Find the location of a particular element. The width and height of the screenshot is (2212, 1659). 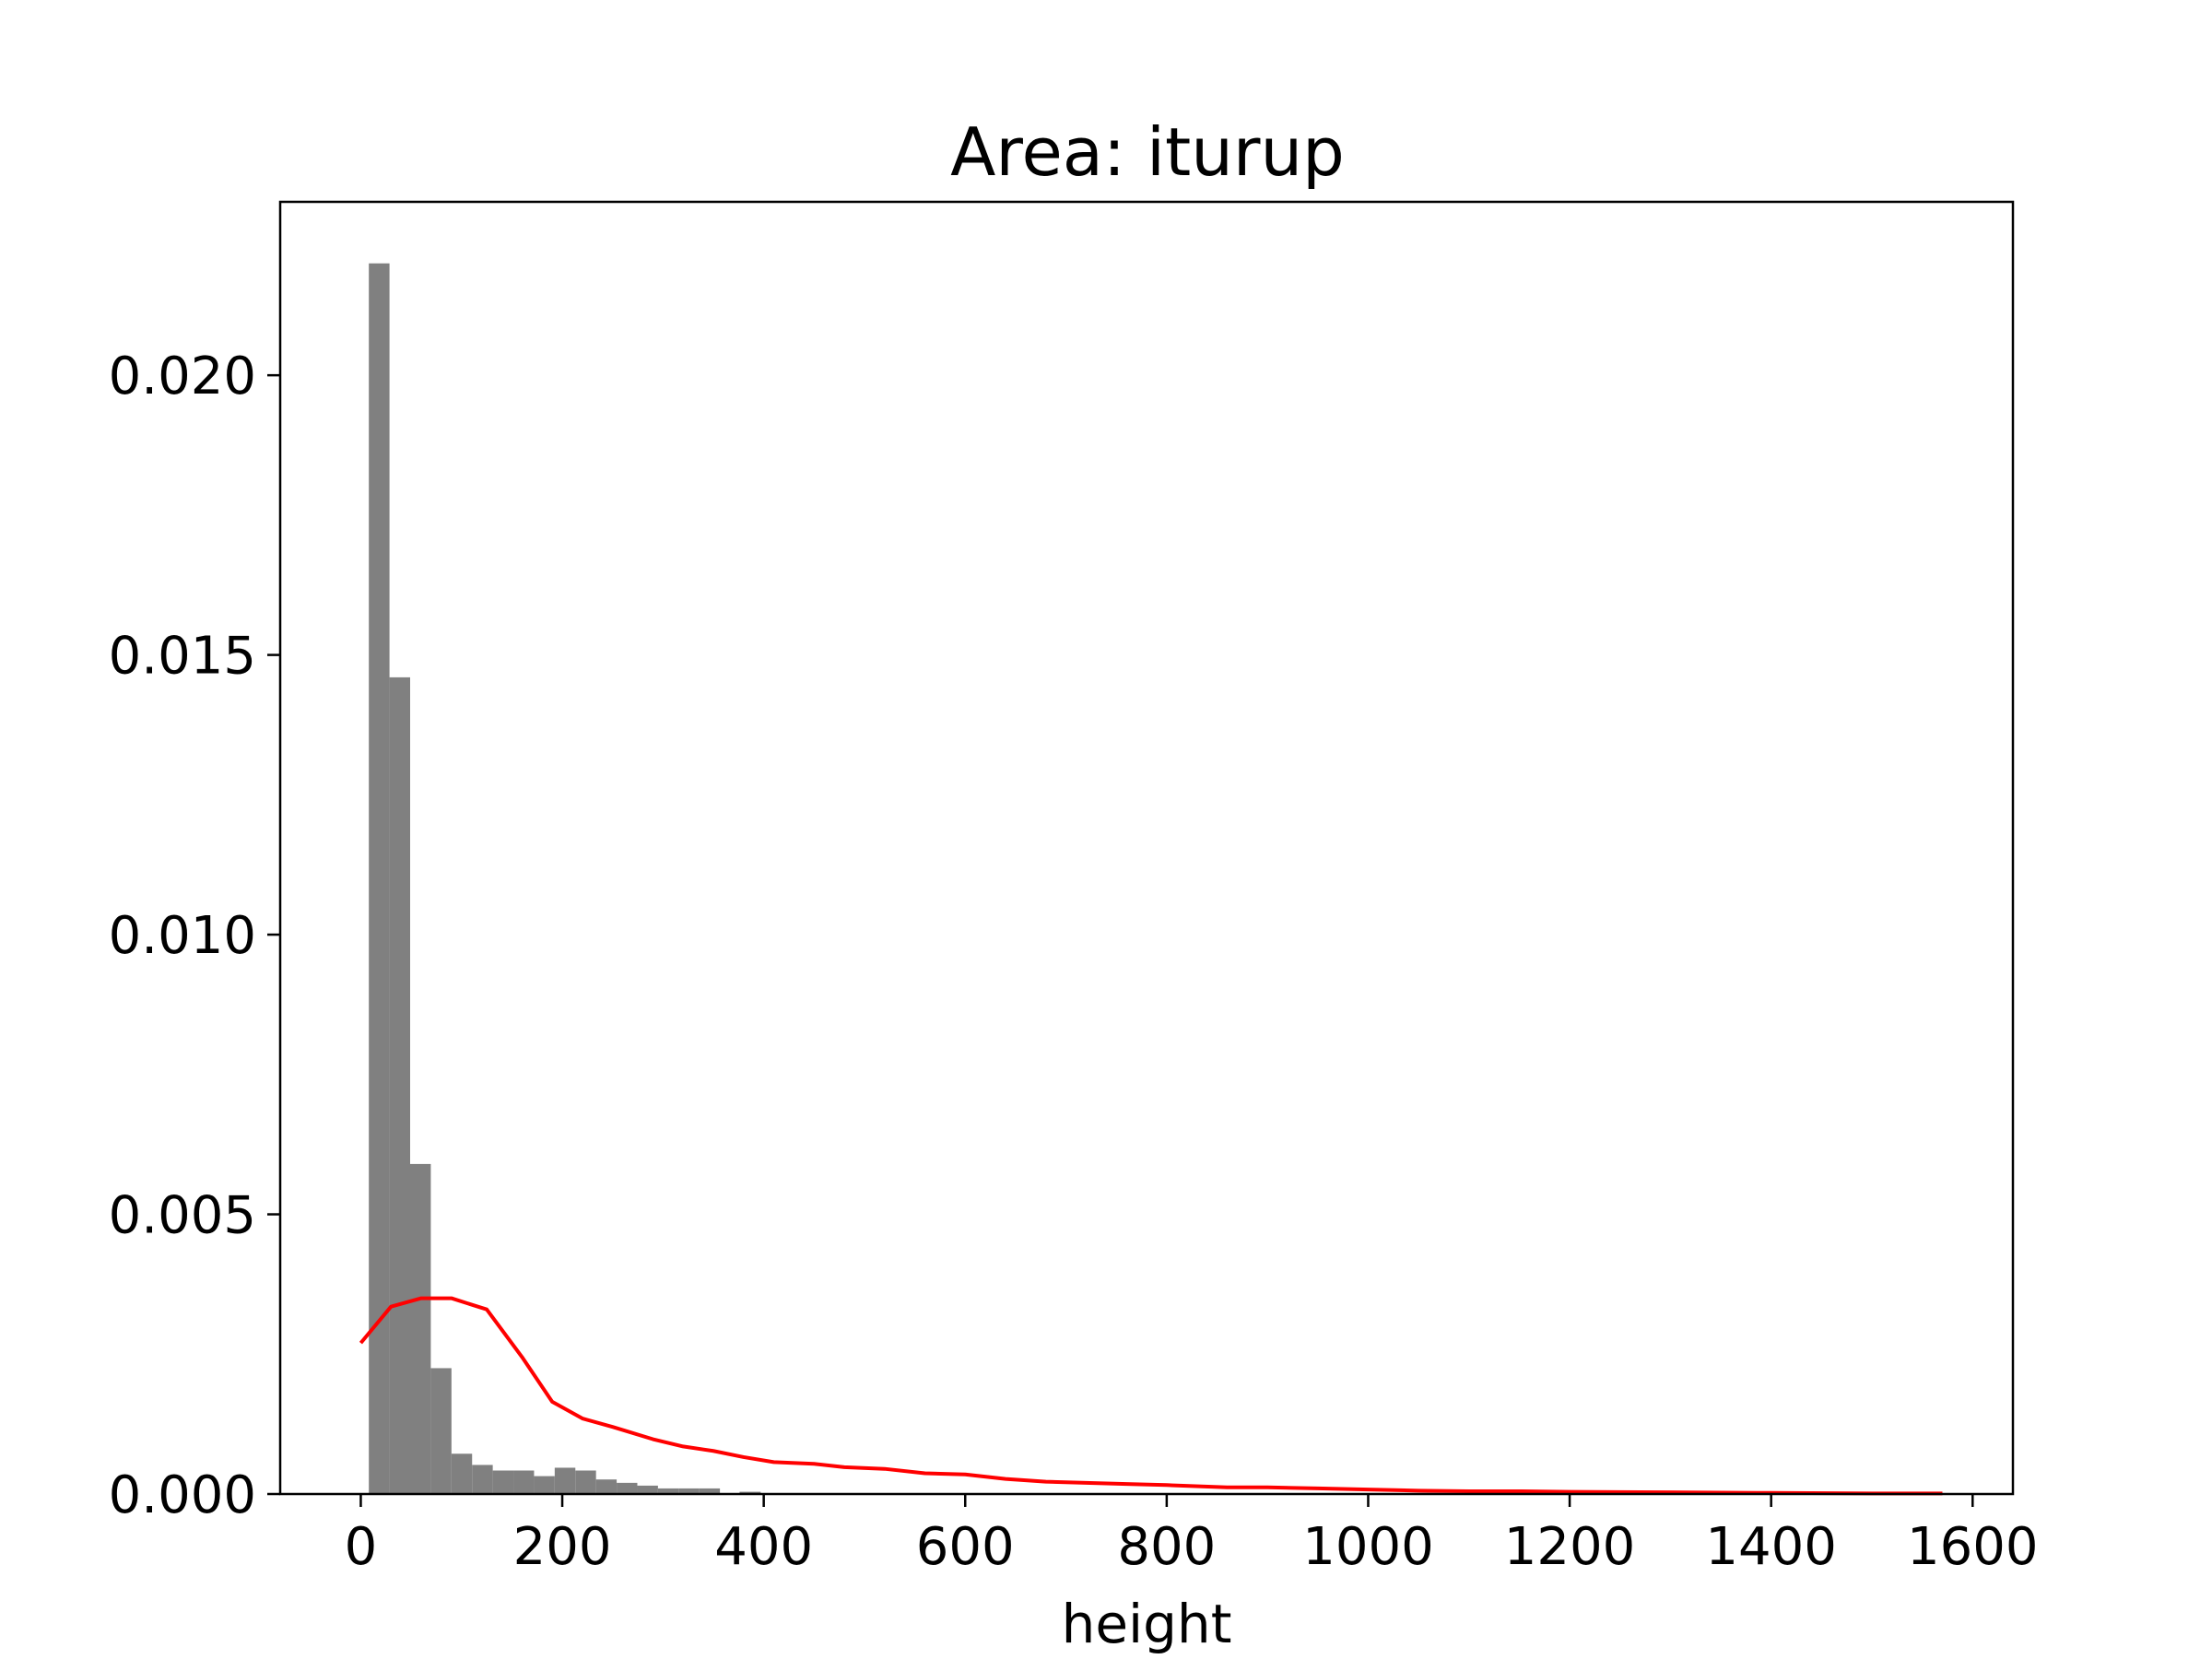

density-line-layer is located at coordinates (1151, 1396).